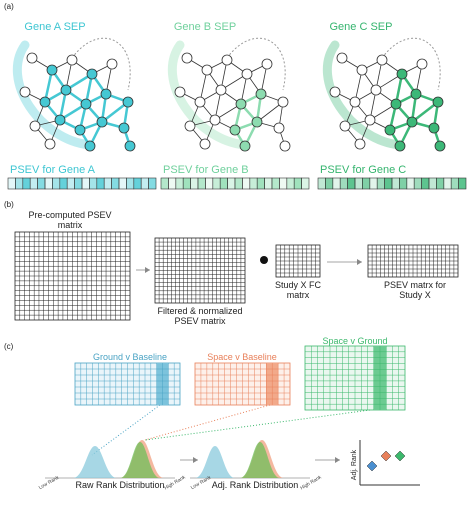 This screenshot has width=474, height=505. Describe the element at coordinates (361, 27) in the screenshot. I see `sep-label: Gene C SEP` at that location.